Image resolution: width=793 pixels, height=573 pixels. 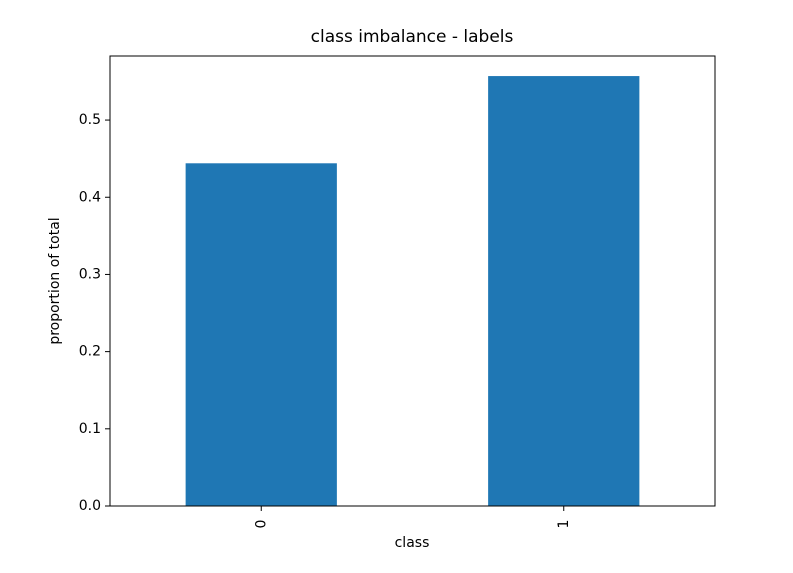 What do you see at coordinates (90, 429) in the screenshot?
I see `y-tick-label: 0.1` at bounding box center [90, 429].